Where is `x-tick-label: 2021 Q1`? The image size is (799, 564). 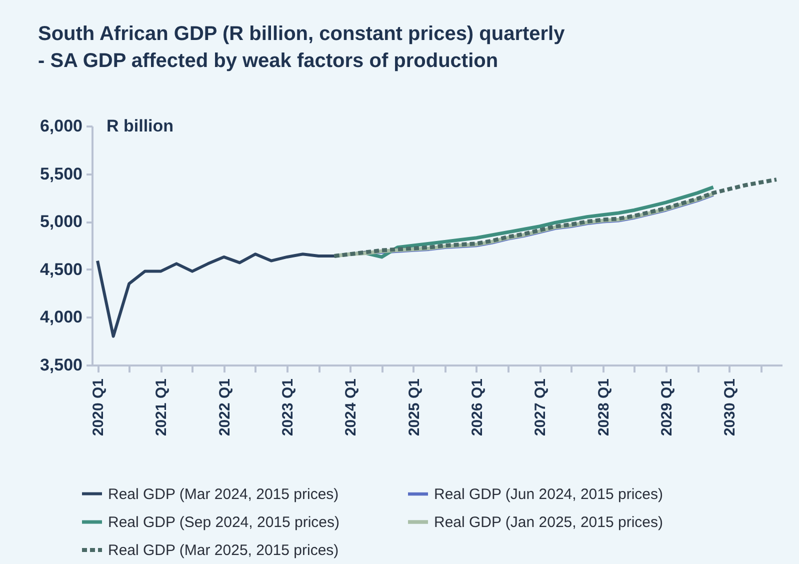 x-tick-label: 2021 Q1 is located at coordinates (161, 407).